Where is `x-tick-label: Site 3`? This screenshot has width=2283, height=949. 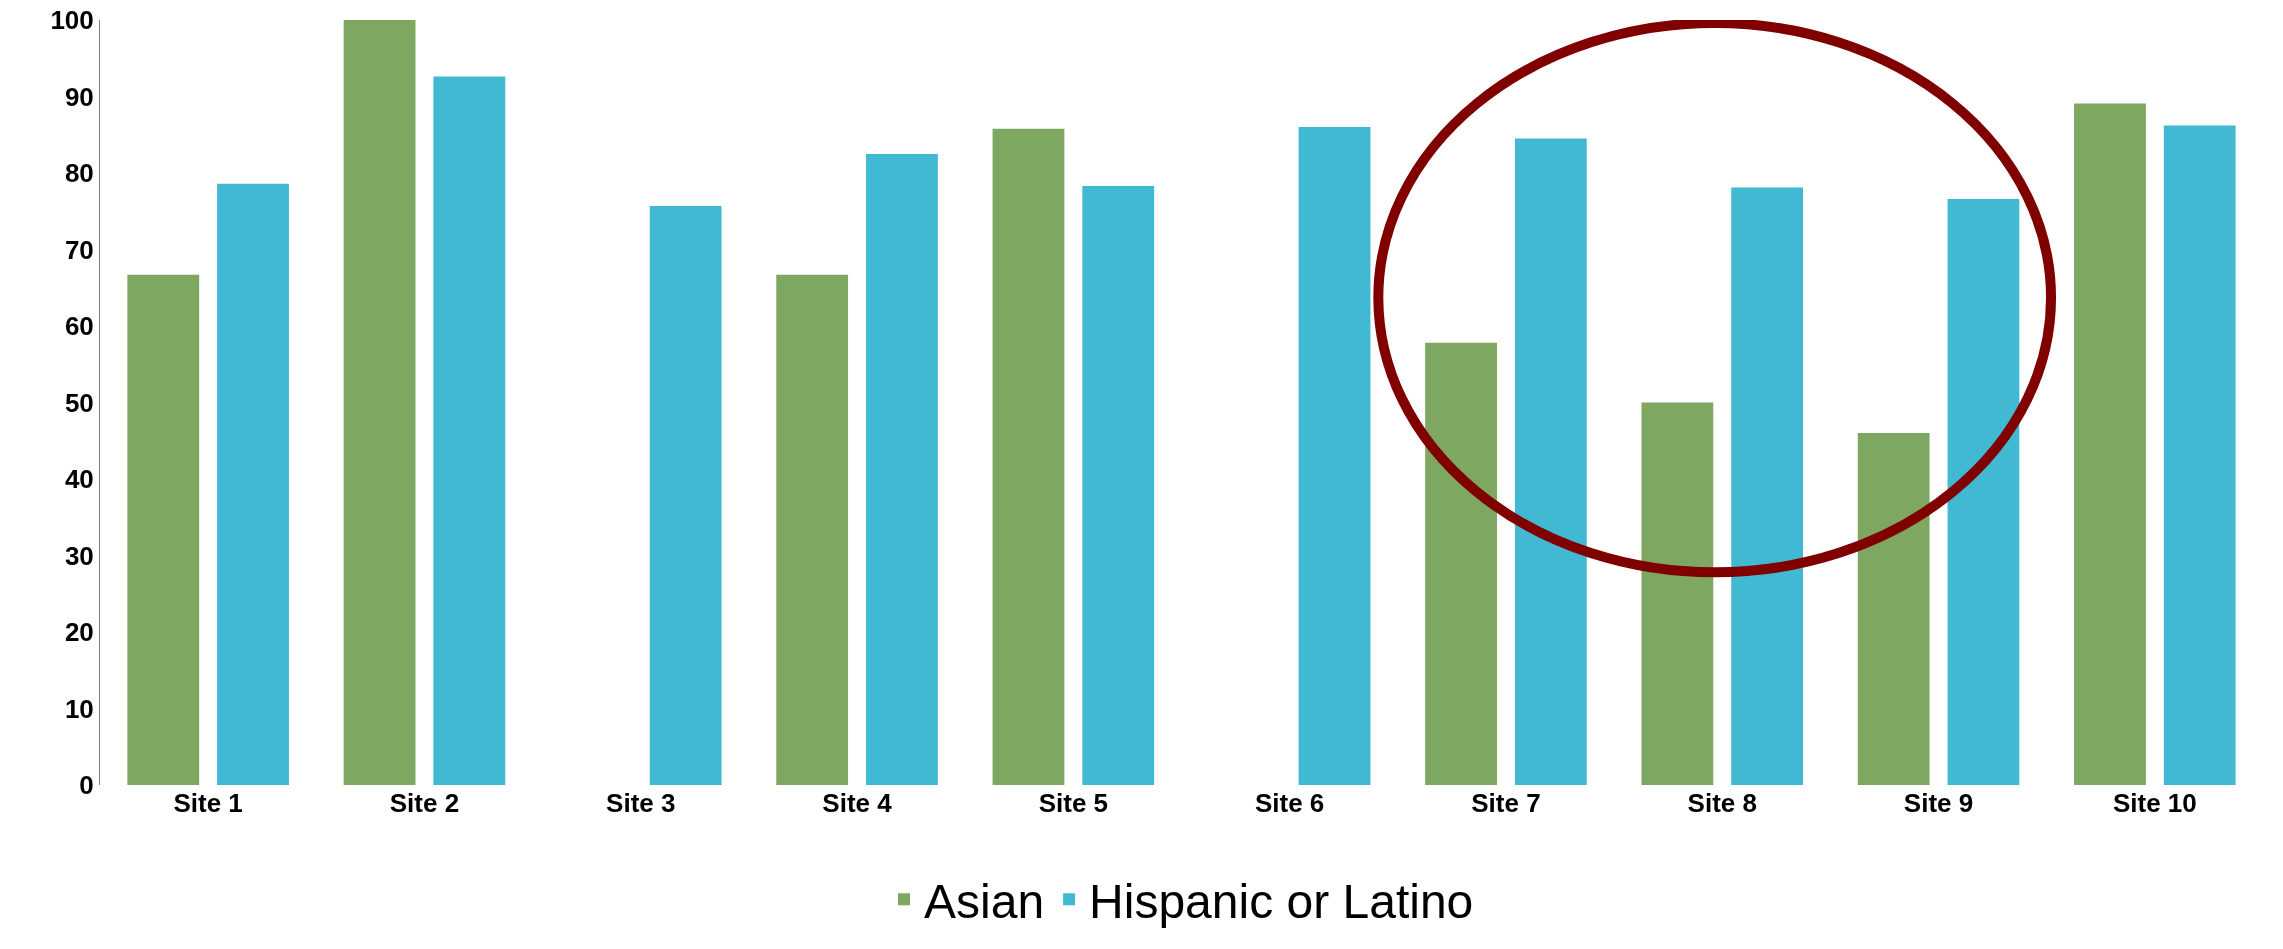
x-tick-label: Site 3 is located at coordinates (641, 803).